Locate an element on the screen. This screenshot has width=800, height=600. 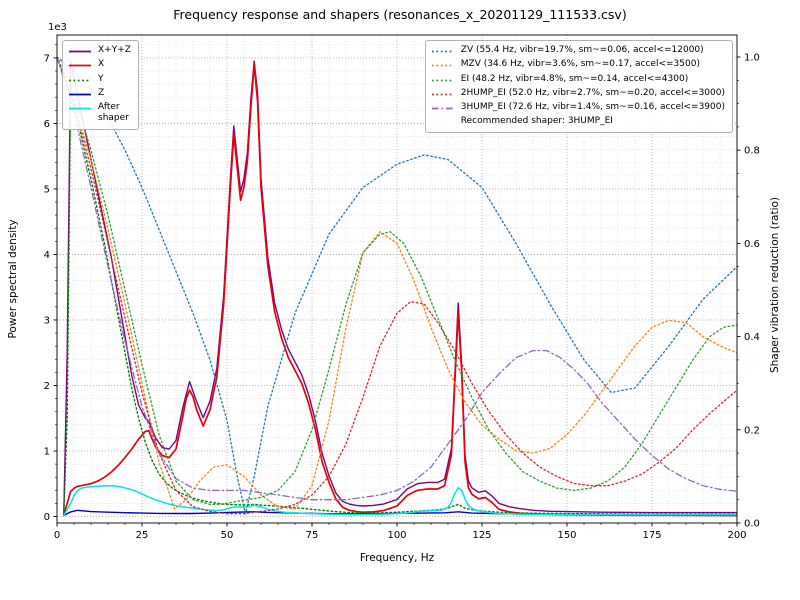
legend-item-x: X is located at coordinates (99, 64).